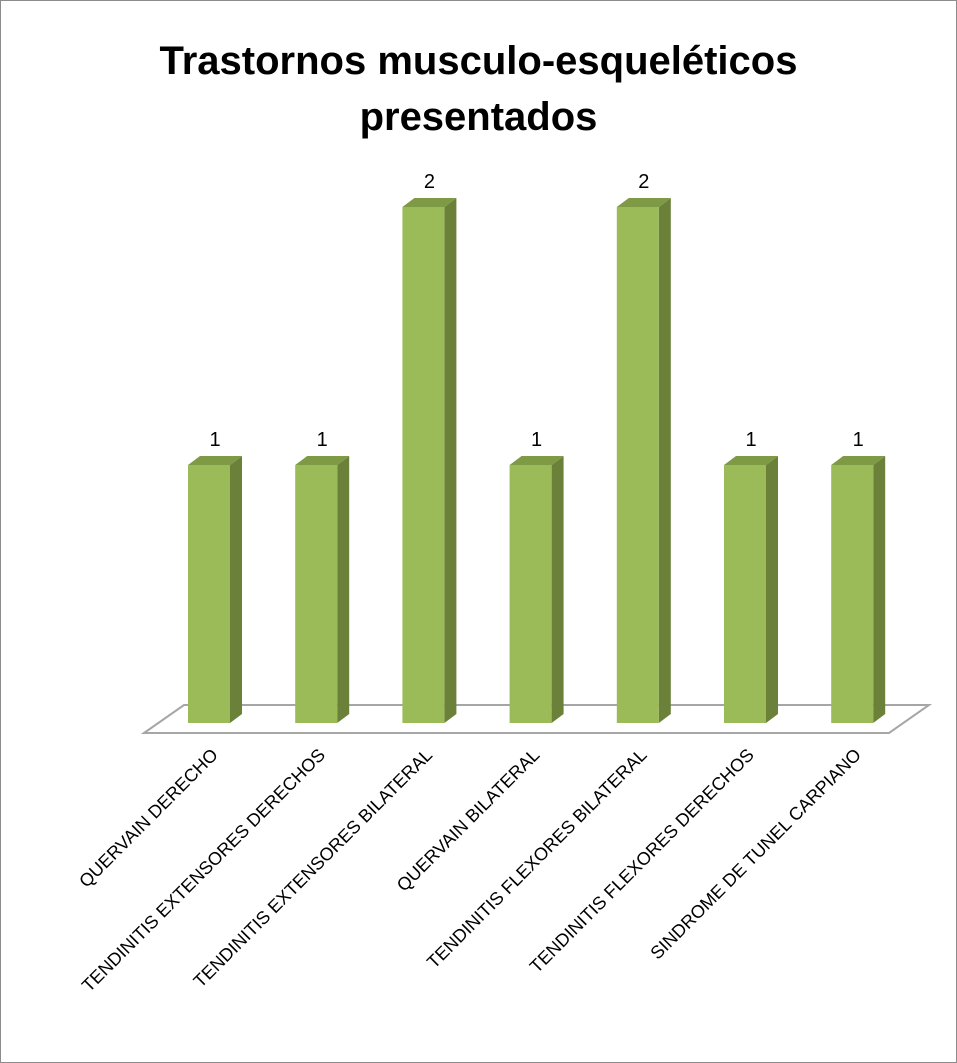 This screenshot has width=957, height=1063. Describe the element at coordinates (313, 868) in the screenshot. I see `x-tick-label: TENDINITIS EXTENSORES BILATERAL` at that location.